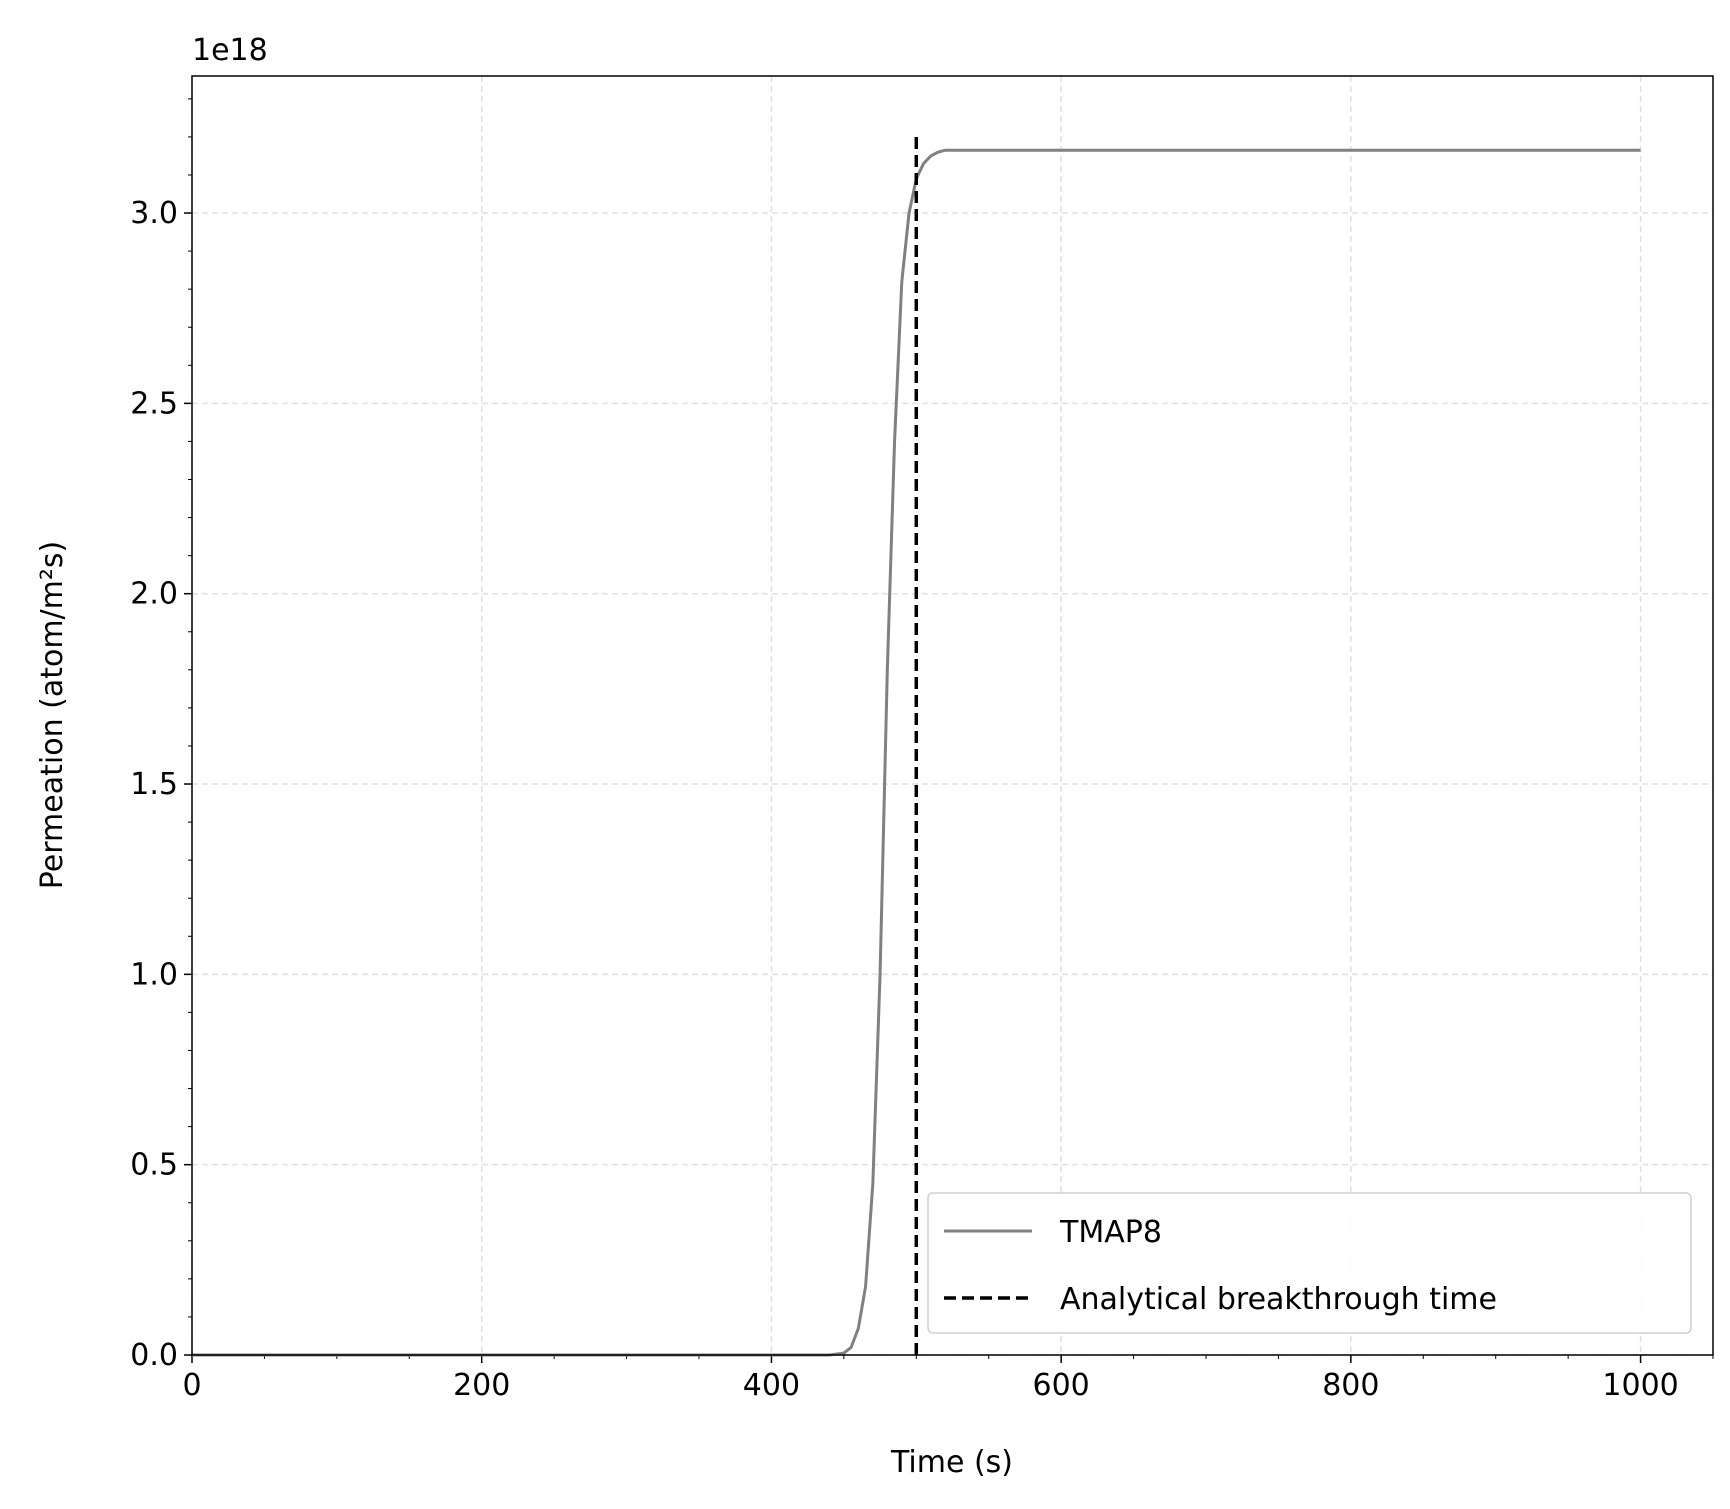 This screenshot has width=1730, height=1509. What do you see at coordinates (154, 784) in the screenshot?
I see `y-tick-label: 1.5` at bounding box center [154, 784].